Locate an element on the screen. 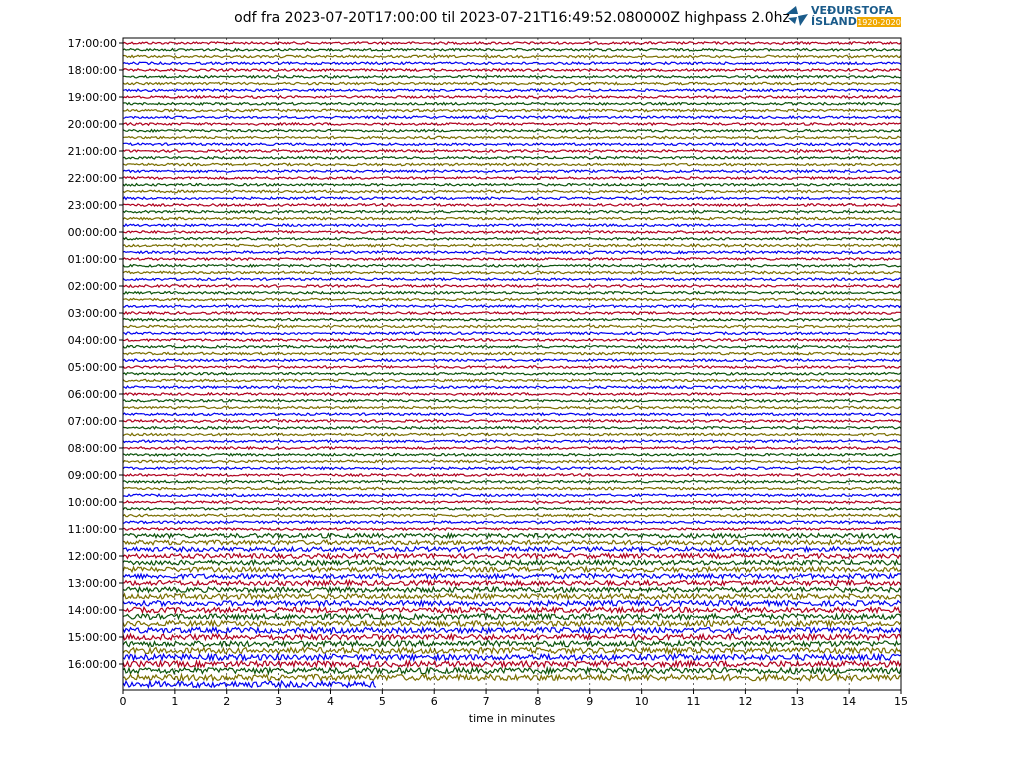 The height and width of the screenshot is (772, 1024). y-tick-label: 02:00:00 is located at coordinates (92, 286).